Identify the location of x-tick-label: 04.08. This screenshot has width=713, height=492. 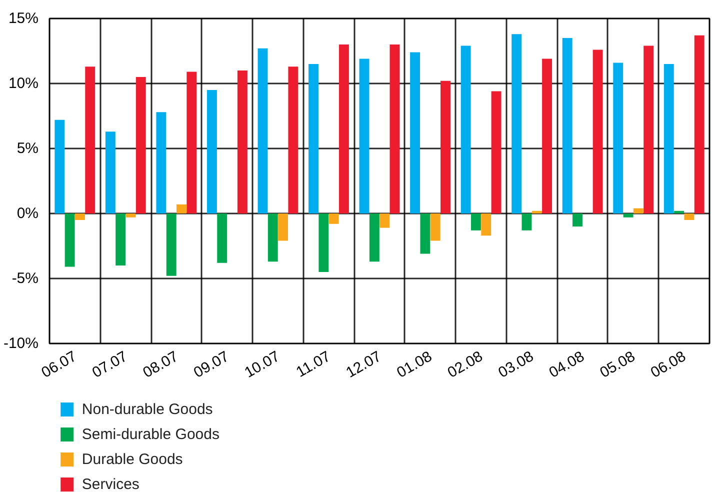
(567, 365).